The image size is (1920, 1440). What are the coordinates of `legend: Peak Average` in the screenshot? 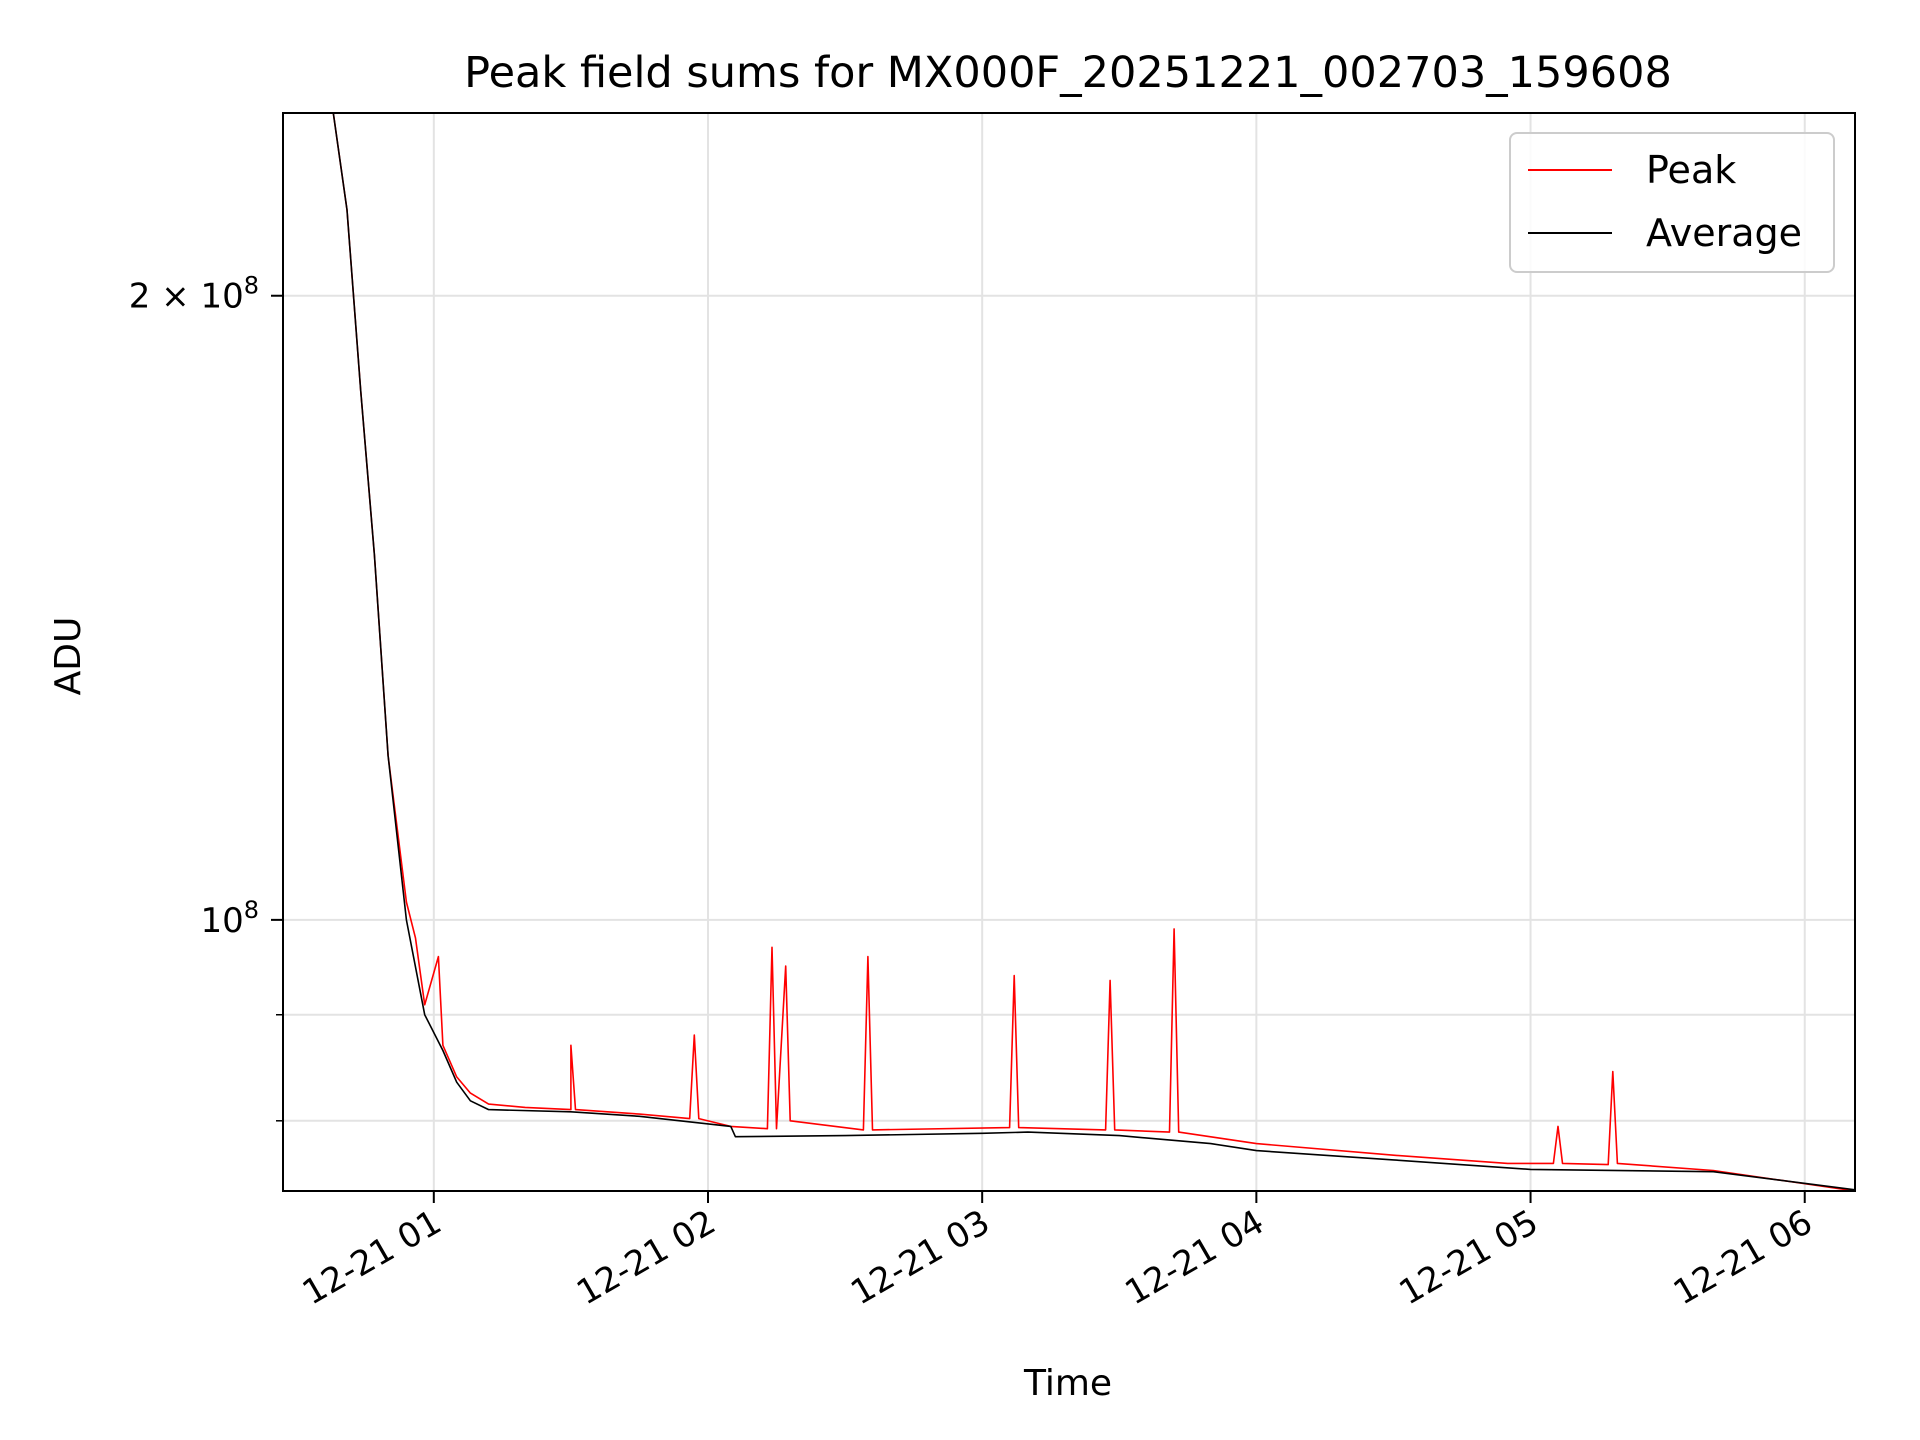 It's located at (1672, 202).